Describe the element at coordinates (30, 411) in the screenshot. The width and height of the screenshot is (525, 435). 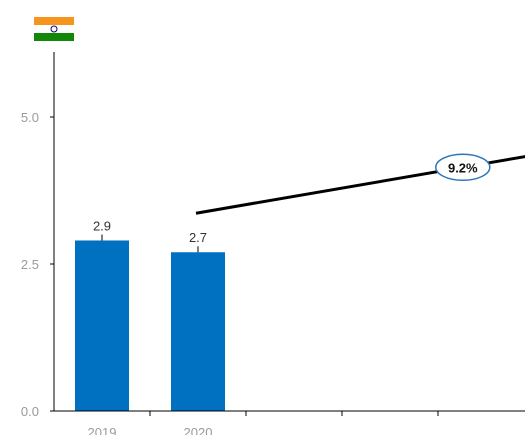
I see `y-tick-label: 0.0` at that location.